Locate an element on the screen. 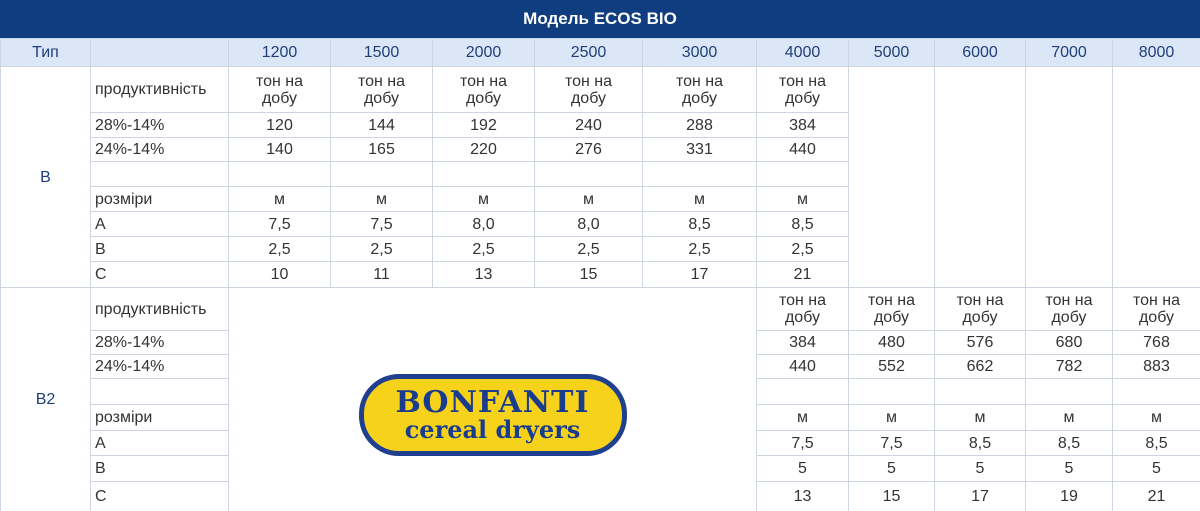 Image resolution: width=1200 pixels, height=511 pixels. value-cell: 276 is located at coordinates (588, 149).